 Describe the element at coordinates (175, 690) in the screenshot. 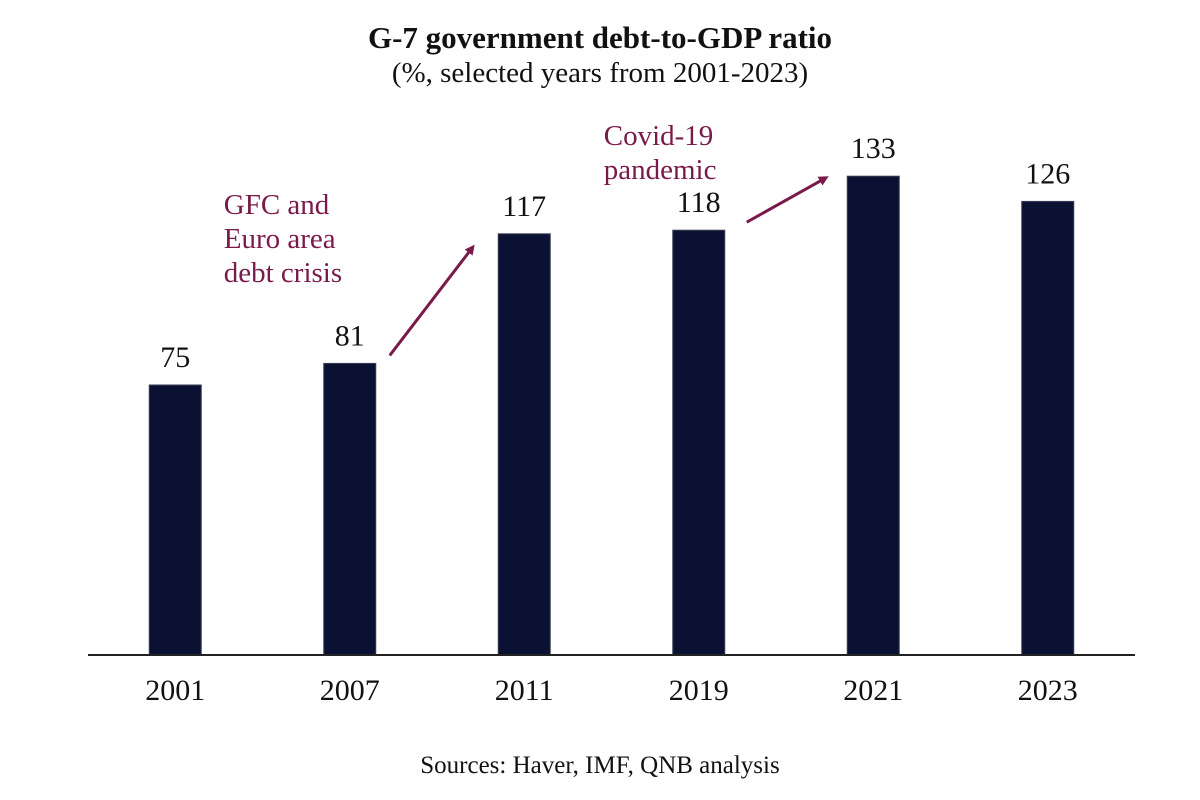

I see `x-tick-2001: 2001` at that location.